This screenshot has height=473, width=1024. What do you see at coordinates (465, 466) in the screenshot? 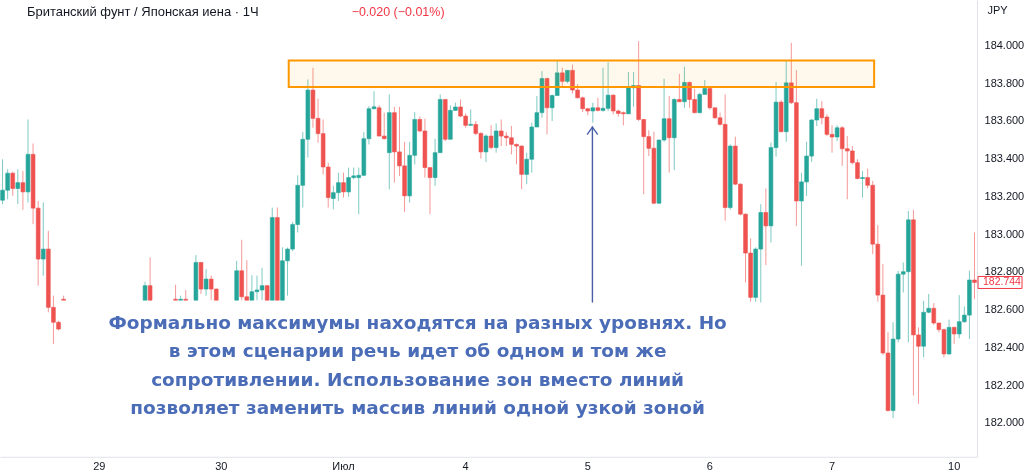
I see `x-tick-label: 4` at bounding box center [465, 466].